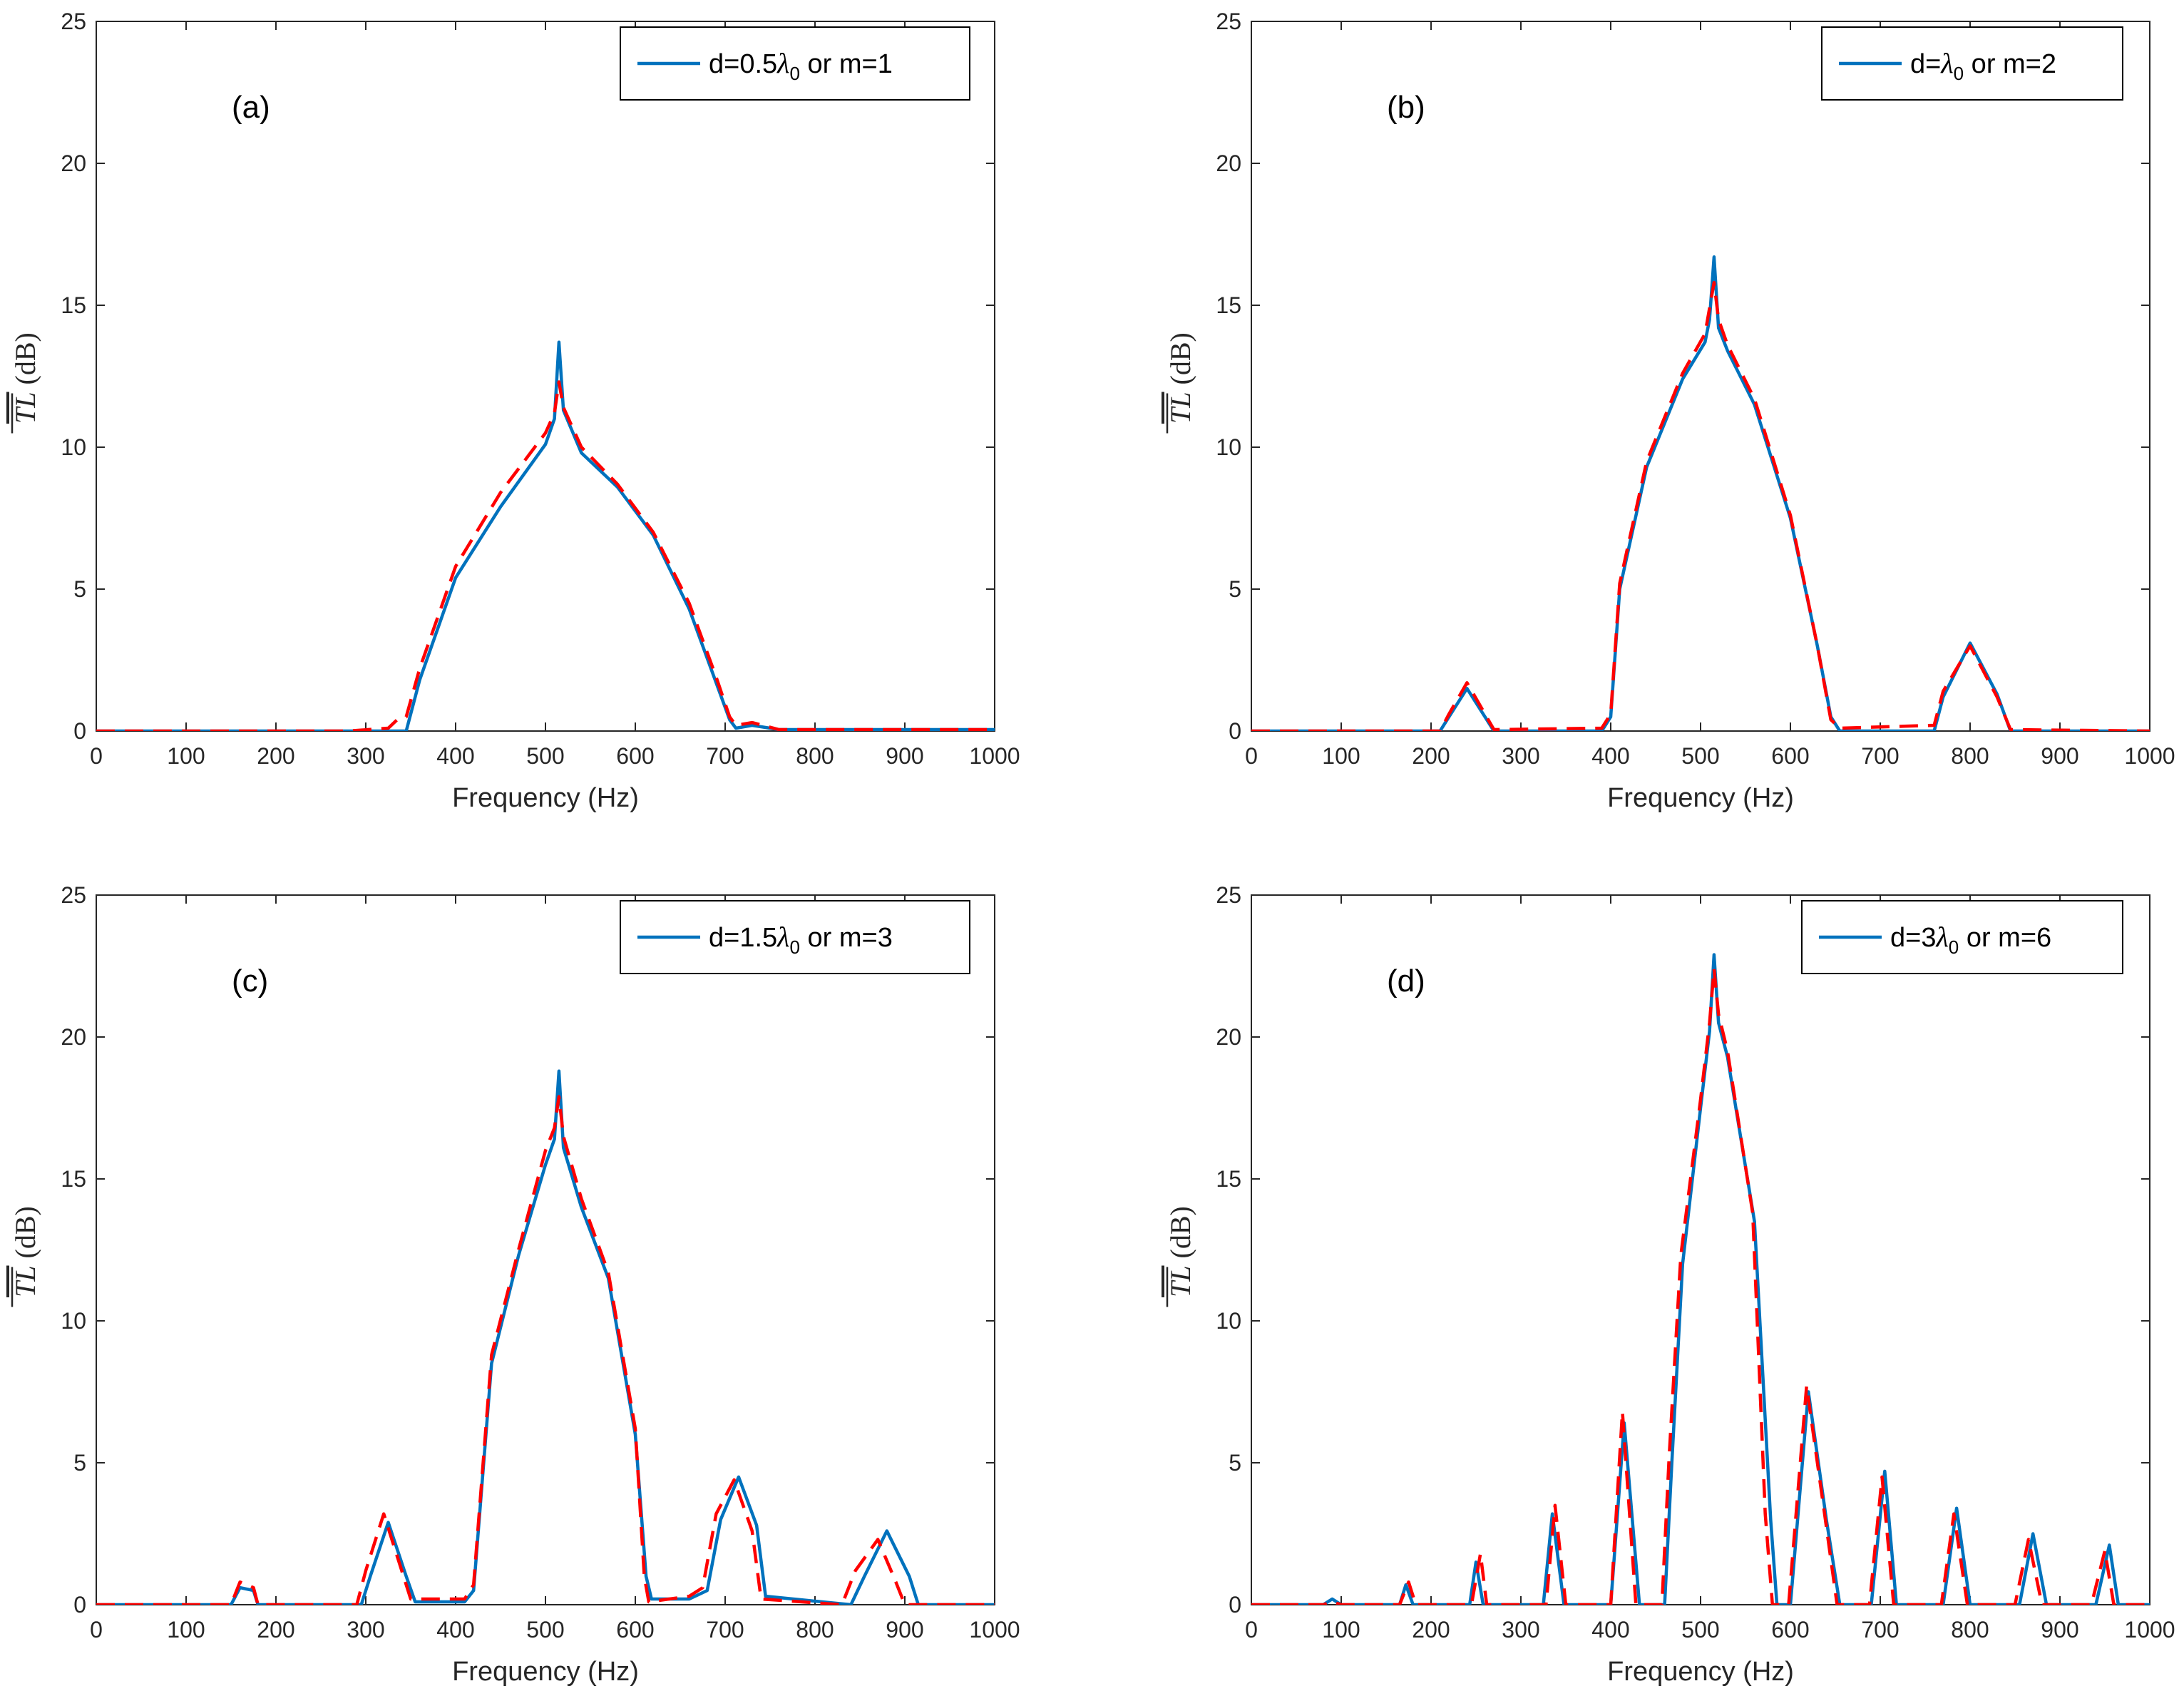  What do you see at coordinates (250, 981) in the screenshot?
I see `panel-label: (c)` at bounding box center [250, 981].